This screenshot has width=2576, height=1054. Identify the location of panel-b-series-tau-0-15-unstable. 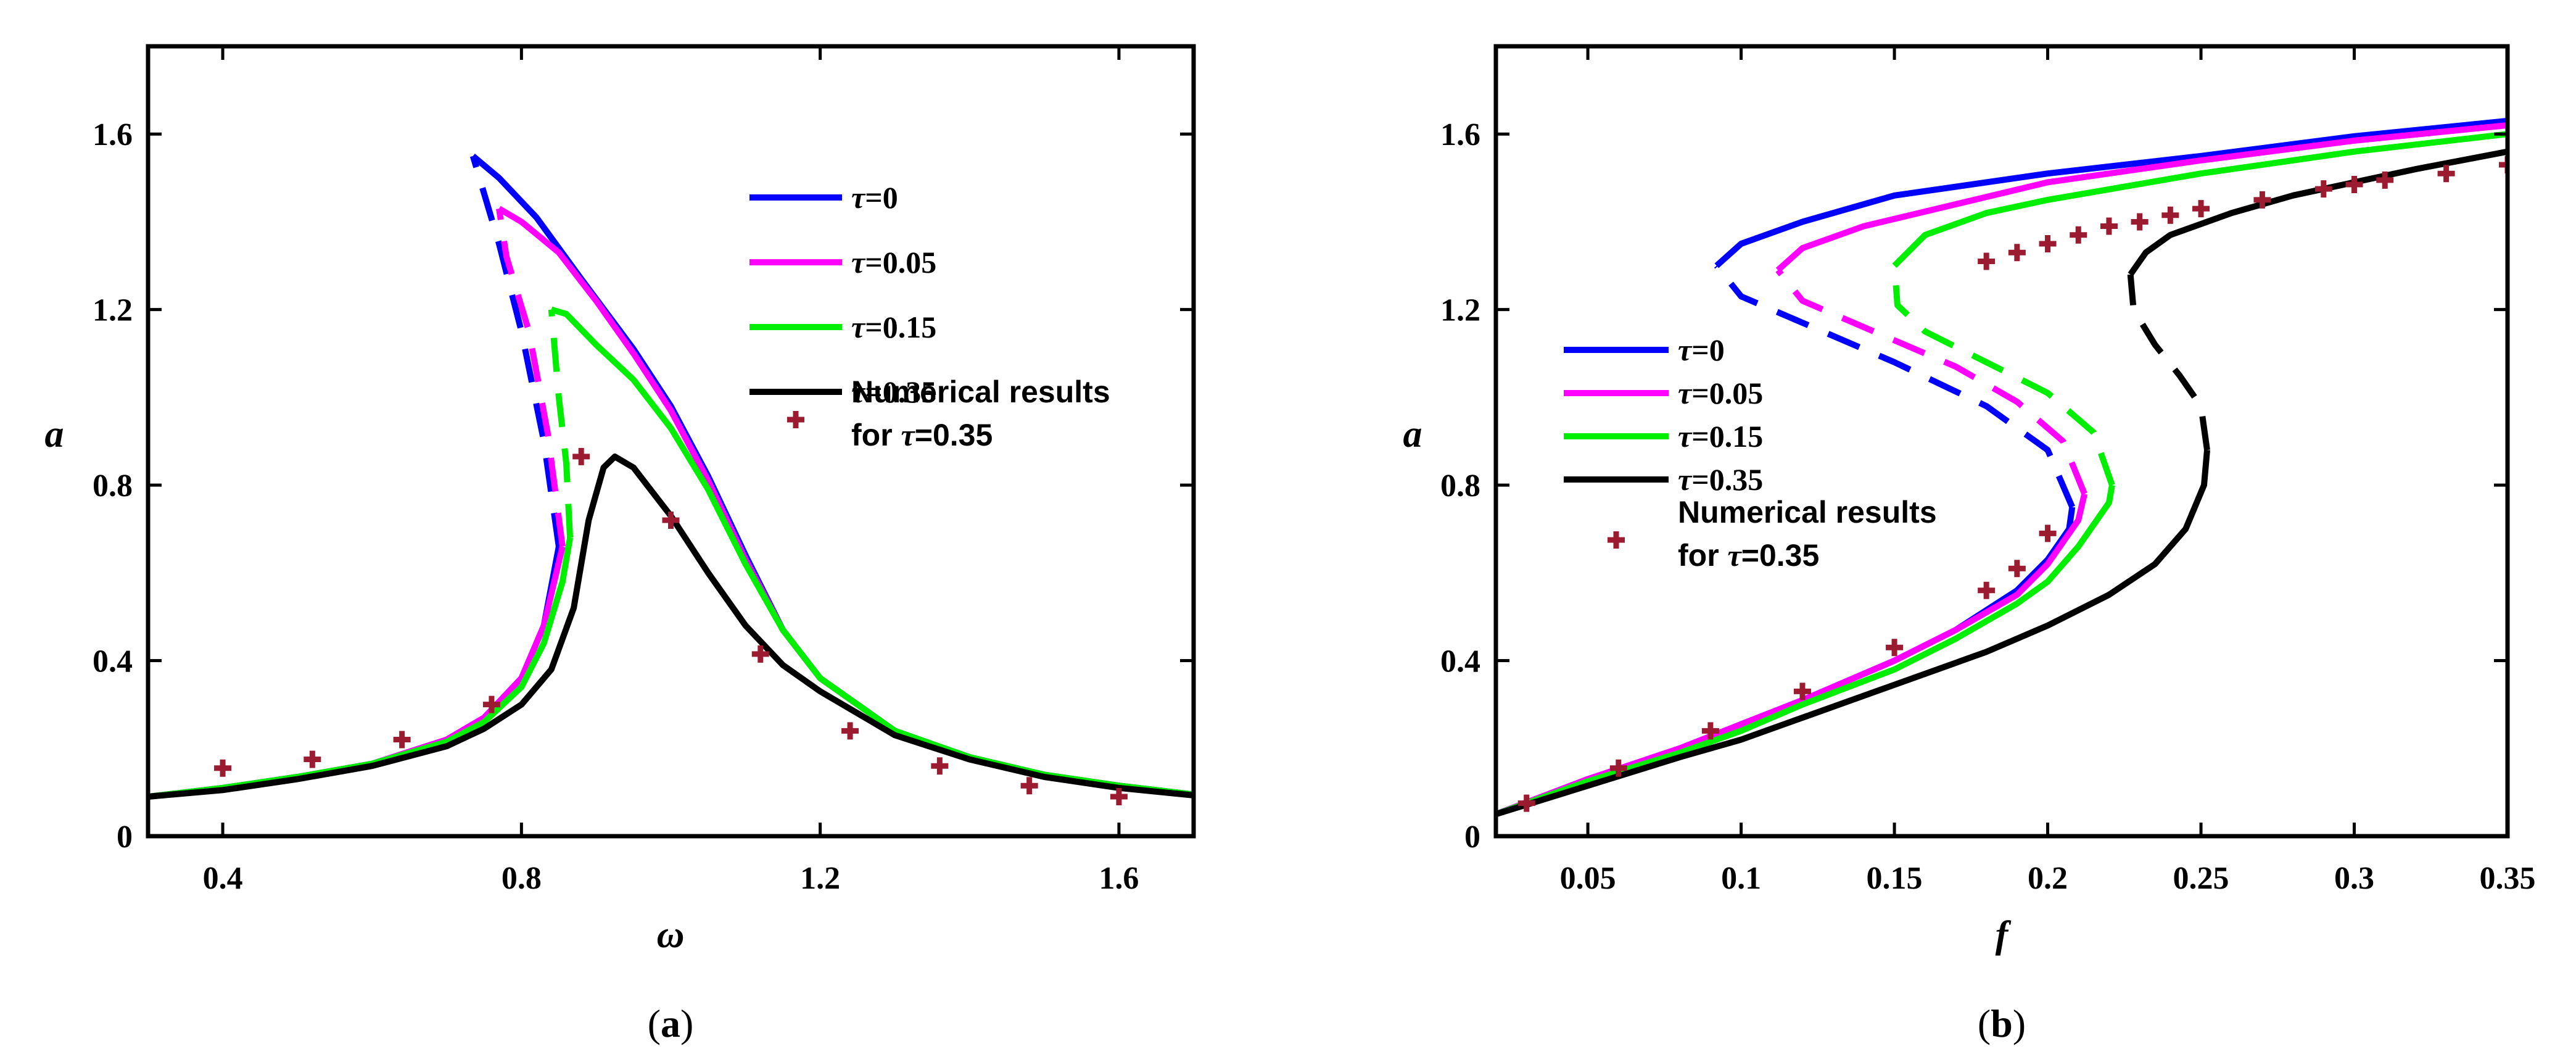
(2003, 375).